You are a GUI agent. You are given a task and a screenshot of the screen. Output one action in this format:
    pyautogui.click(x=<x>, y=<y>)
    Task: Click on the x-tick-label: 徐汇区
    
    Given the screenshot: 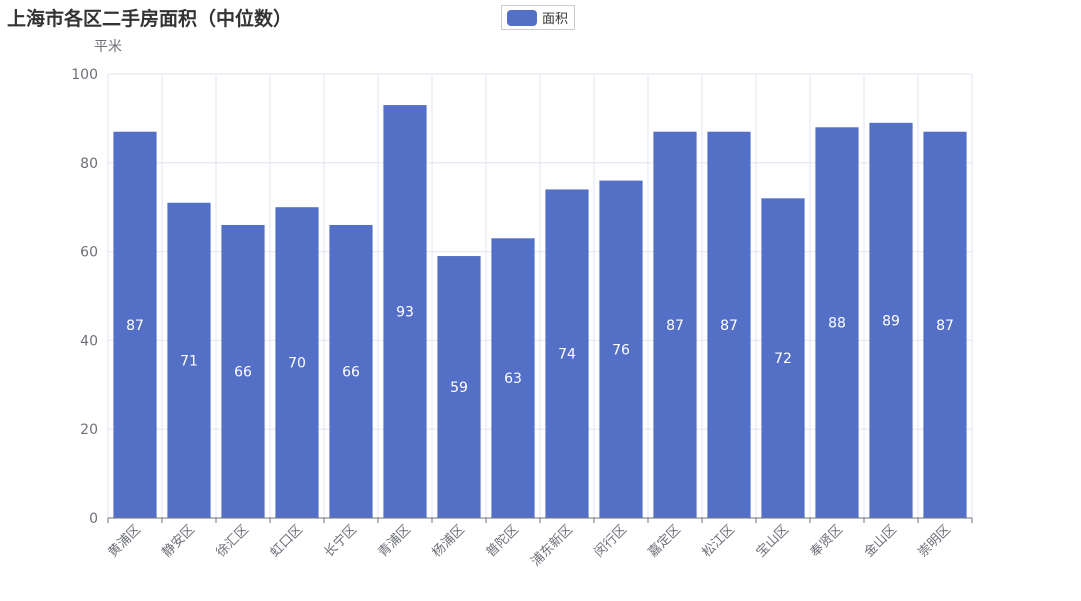 What is the action you would take?
    pyautogui.click(x=233, y=541)
    